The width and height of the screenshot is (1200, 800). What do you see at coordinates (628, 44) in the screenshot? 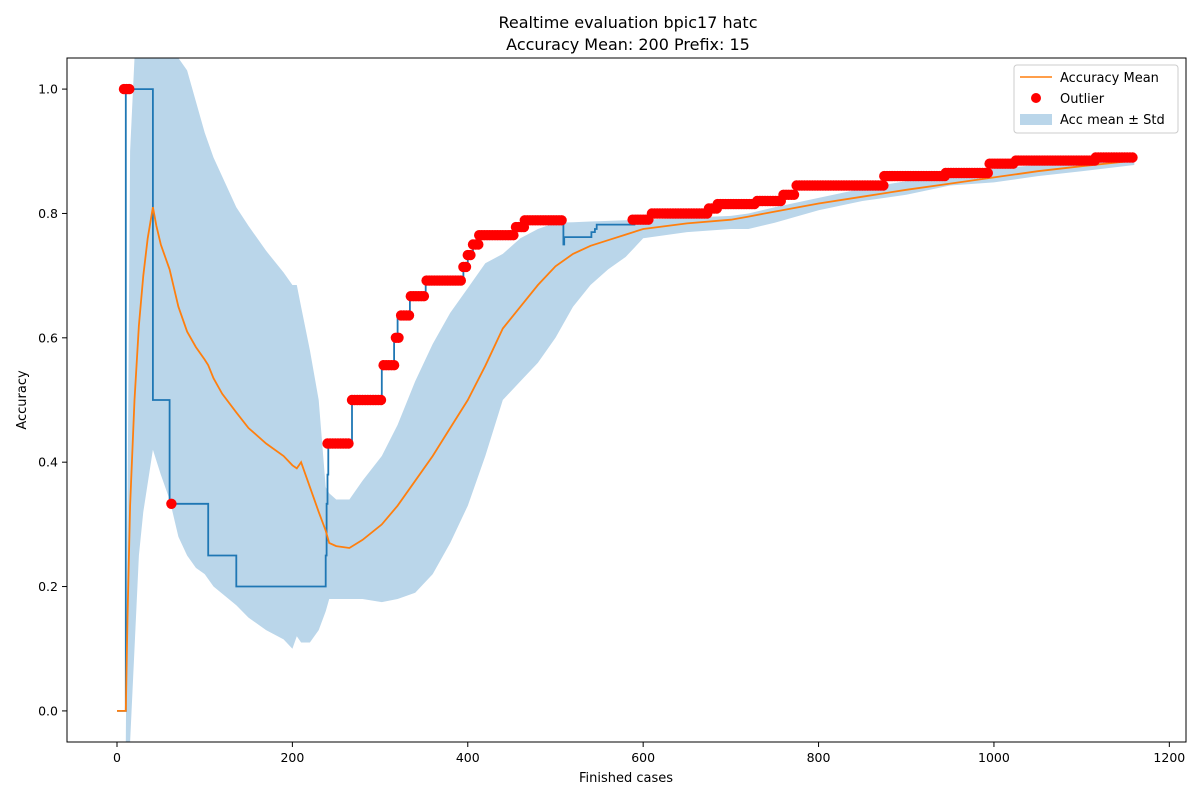
I see `chart-subtitle: Accuracy Mean: 200 Prefix: 15` at bounding box center [628, 44].